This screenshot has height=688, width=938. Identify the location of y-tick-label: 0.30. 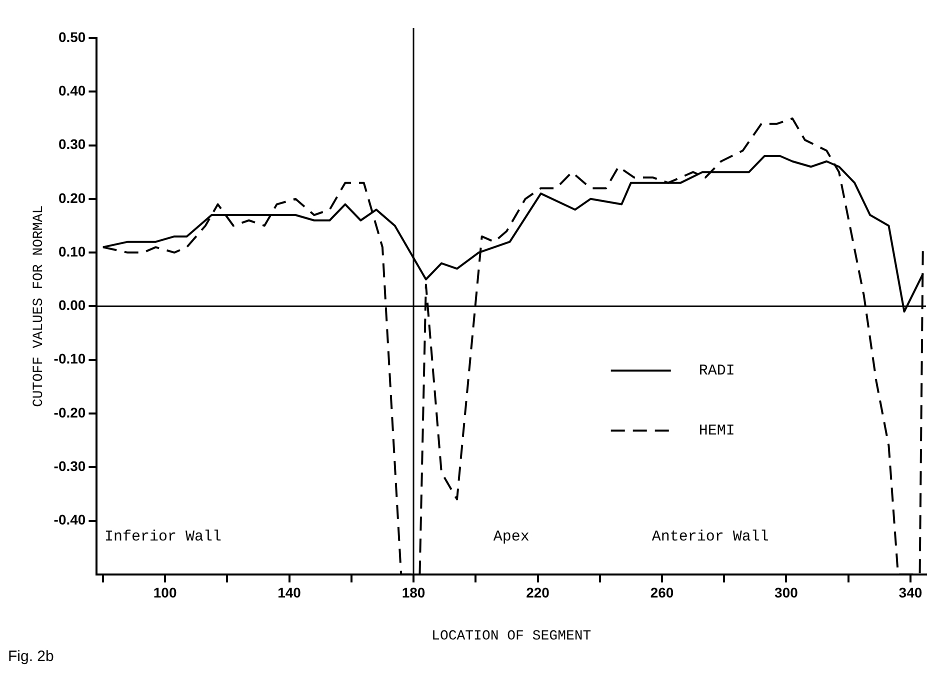
(72, 144).